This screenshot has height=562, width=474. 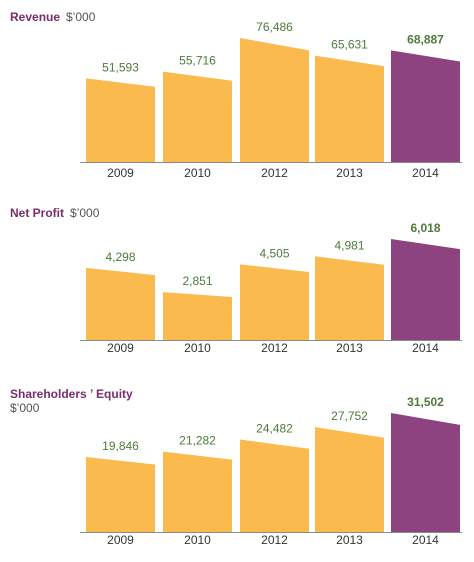 I want to click on chart-0-tick-label-2012: 2012, so click(x=274, y=173).